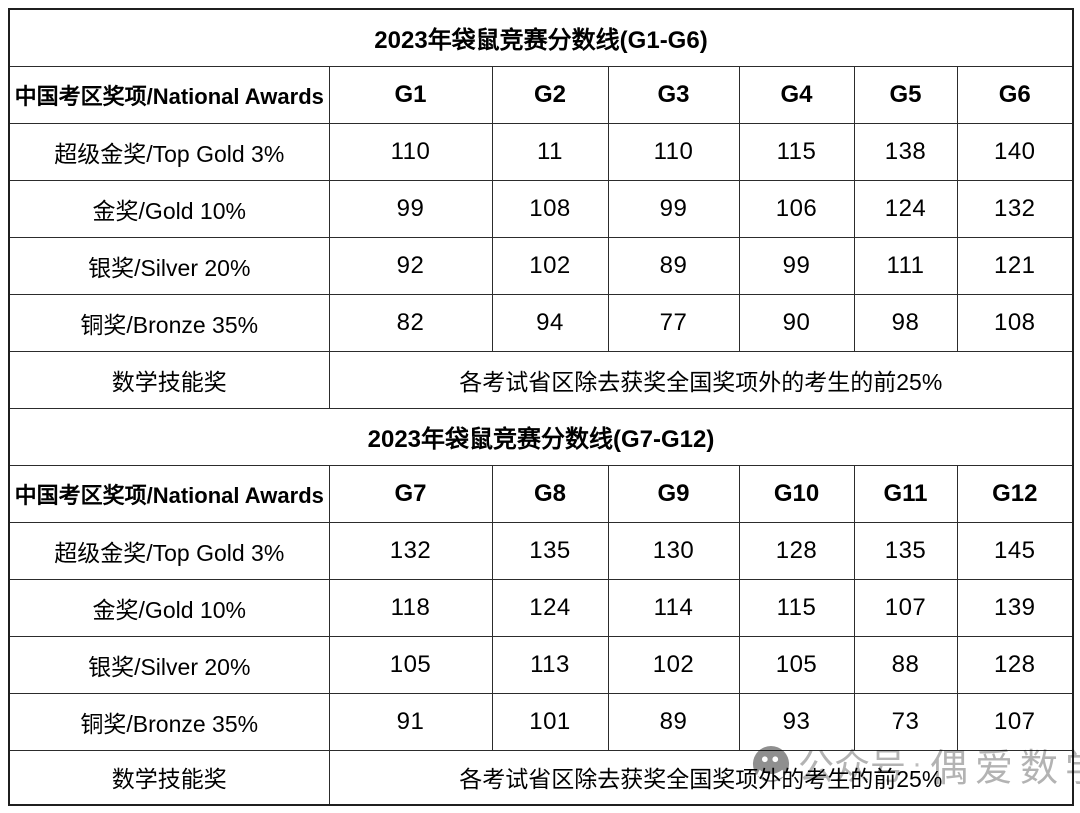 The height and width of the screenshot is (813, 1080). I want to click on grade-column-header-g12: G12, so click(1015, 493).